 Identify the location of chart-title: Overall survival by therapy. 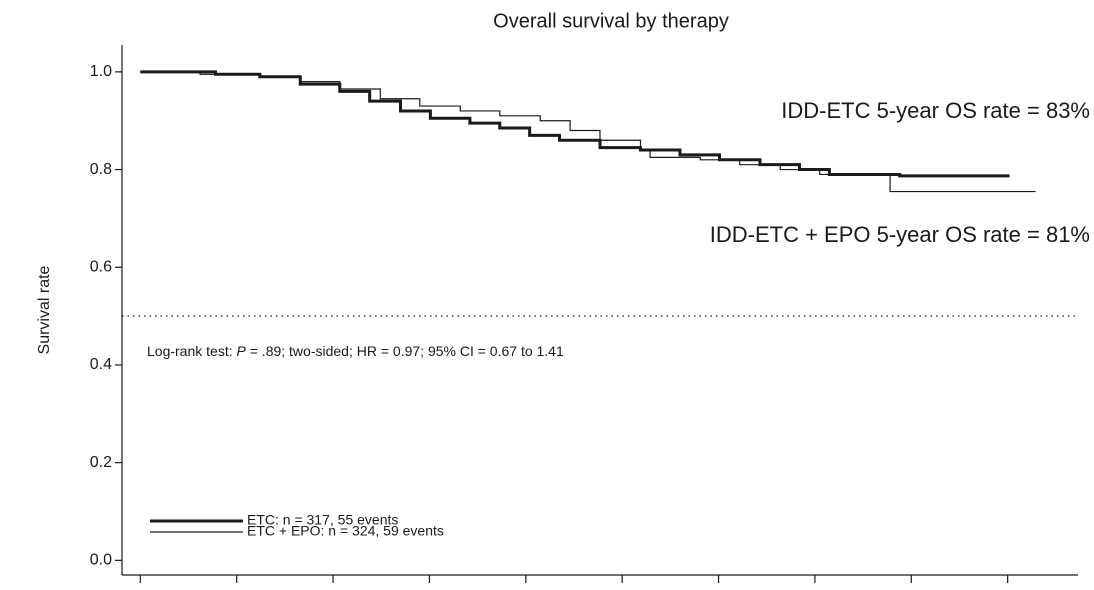
(611, 21).